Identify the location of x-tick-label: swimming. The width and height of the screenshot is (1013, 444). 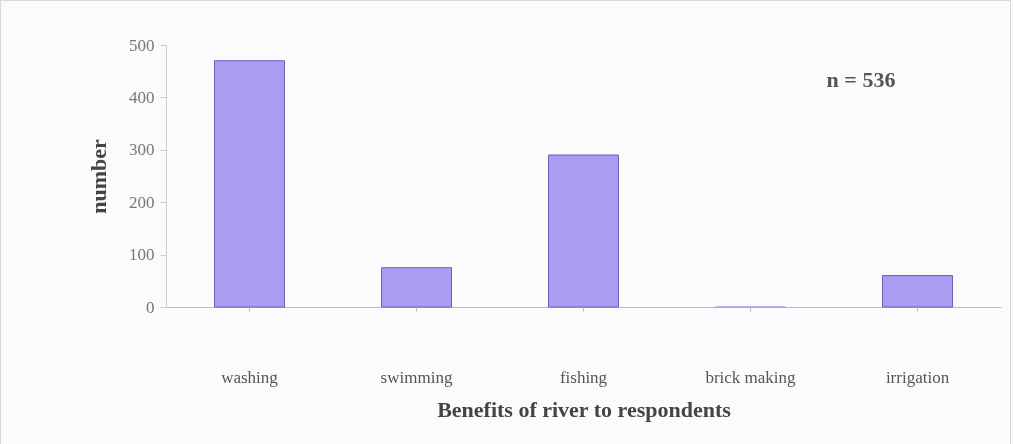
(416, 377).